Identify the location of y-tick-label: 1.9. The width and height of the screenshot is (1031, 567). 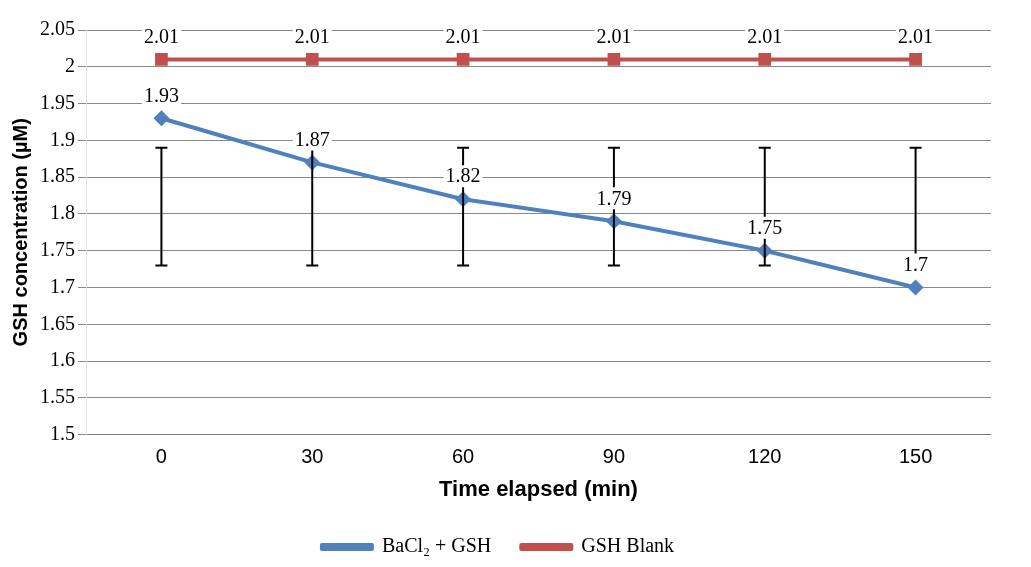
(62, 138).